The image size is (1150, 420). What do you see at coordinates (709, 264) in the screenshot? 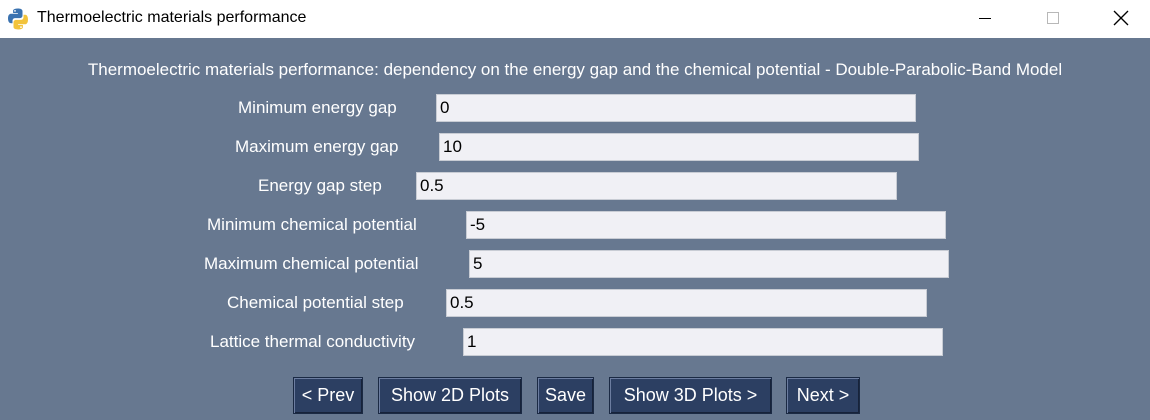
I see `max-chemical-potential-input: 5` at bounding box center [709, 264].